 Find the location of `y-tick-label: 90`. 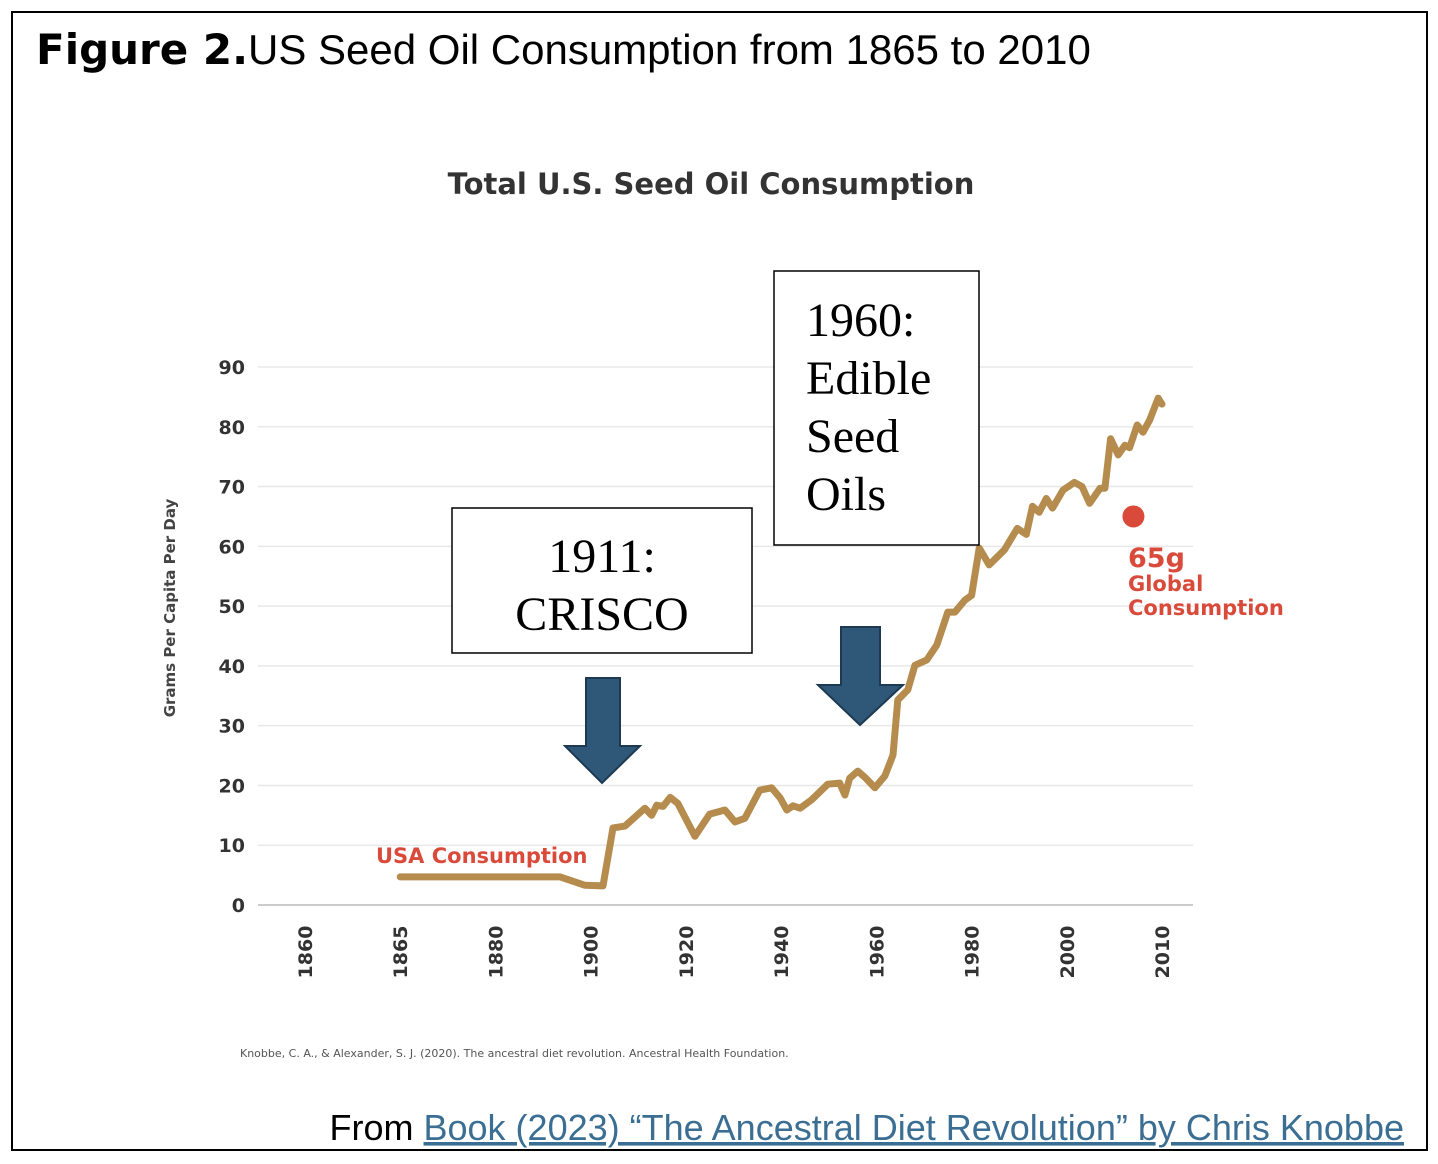

y-tick-label: 90 is located at coordinates (232, 368).